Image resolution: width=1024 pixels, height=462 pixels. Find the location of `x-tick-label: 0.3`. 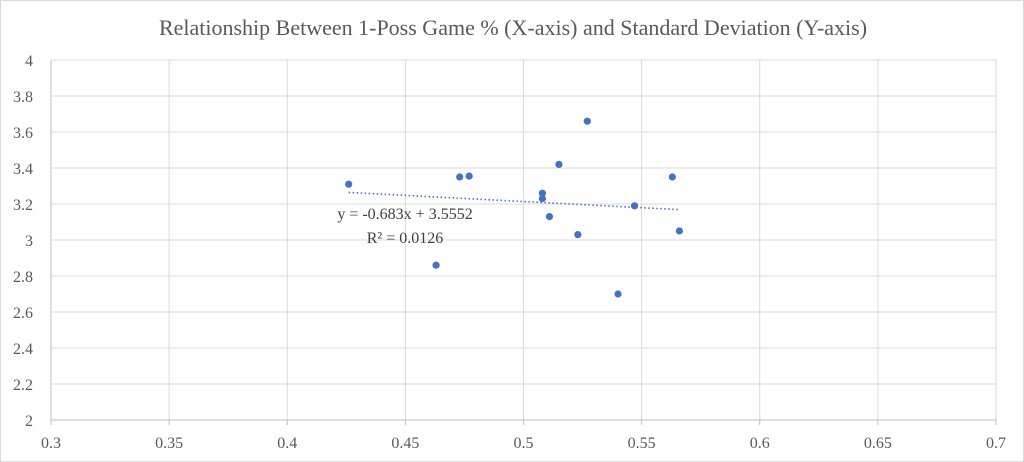

x-tick-label: 0.3 is located at coordinates (51, 443).